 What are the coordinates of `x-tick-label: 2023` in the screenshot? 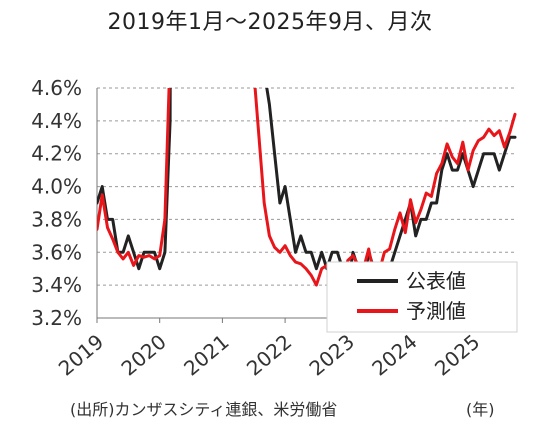 It's located at (332, 354).